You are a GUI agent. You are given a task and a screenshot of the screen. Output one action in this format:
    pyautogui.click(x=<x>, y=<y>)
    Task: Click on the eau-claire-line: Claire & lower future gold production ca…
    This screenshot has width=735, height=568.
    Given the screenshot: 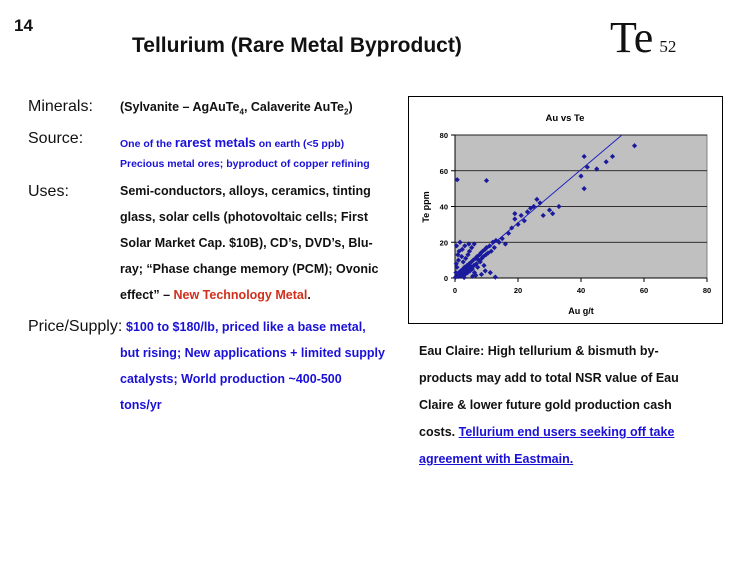 What is the action you would take?
    pyautogui.click(x=545, y=405)
    